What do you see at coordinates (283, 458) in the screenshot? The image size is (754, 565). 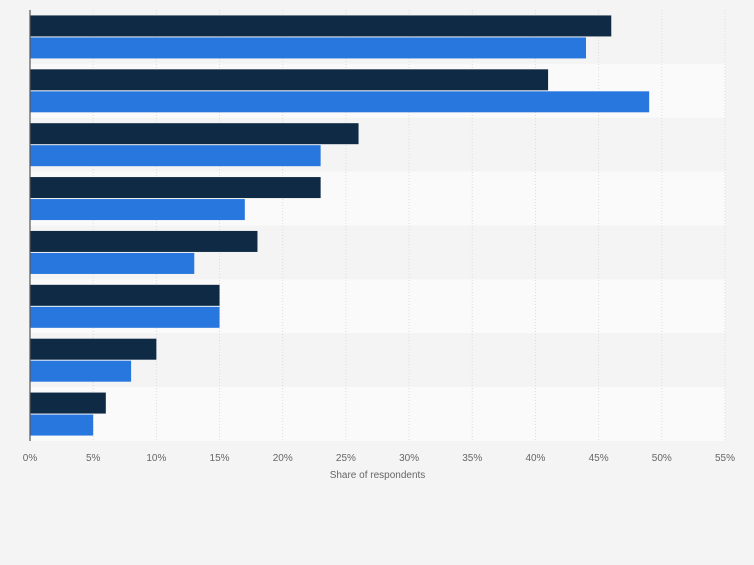 I see `x-tick-label: 20%` at bounding box center [283, 458].